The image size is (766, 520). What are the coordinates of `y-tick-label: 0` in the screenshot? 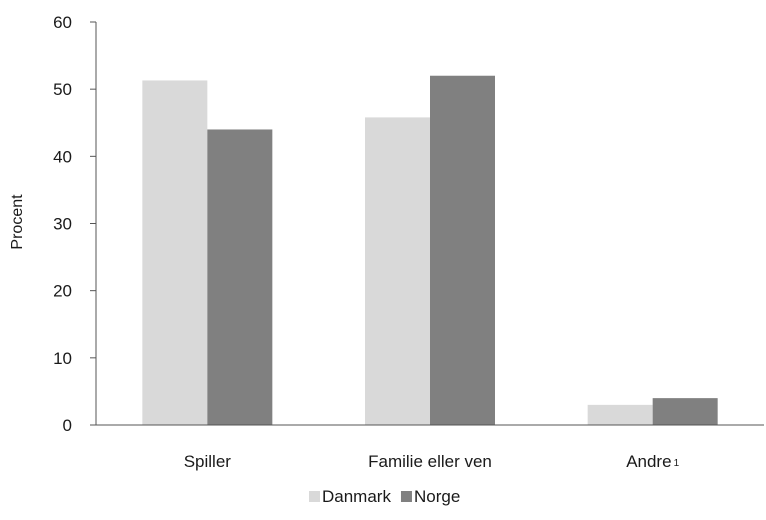 It's located at (67, 425).